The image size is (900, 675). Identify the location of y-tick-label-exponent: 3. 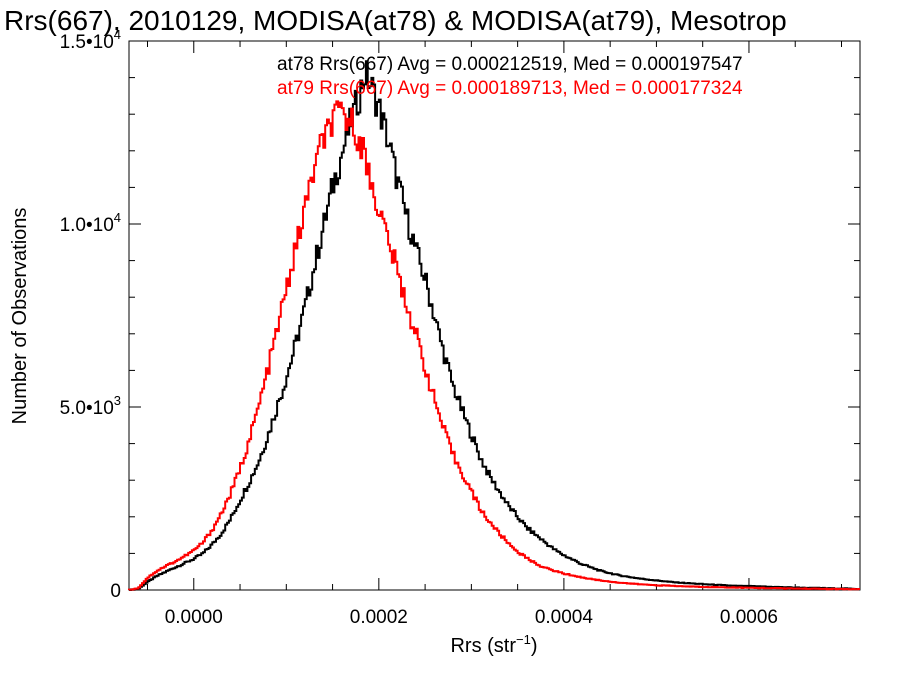
(117, 400).